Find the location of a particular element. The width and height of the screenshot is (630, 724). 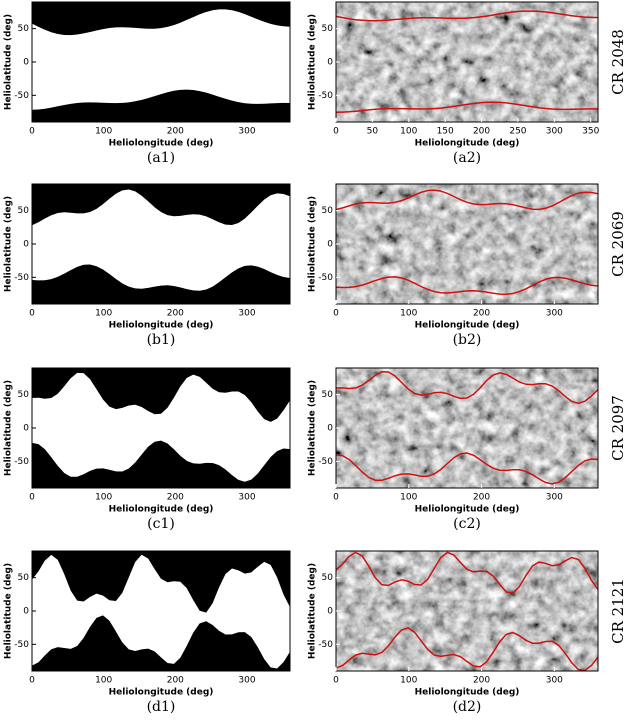

panel-label: (a1) is located at coordinates (161, 158).